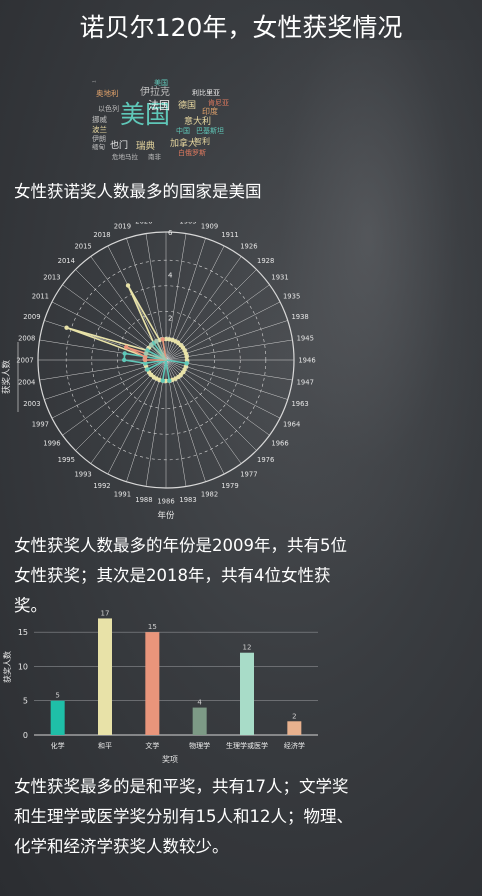 The width and height of the screenshot is (482, 896). What do you see at coordinates (166, 515) in the screenshot?
I see `radar-xlabel: 年份` at bounding box center [166, 515].